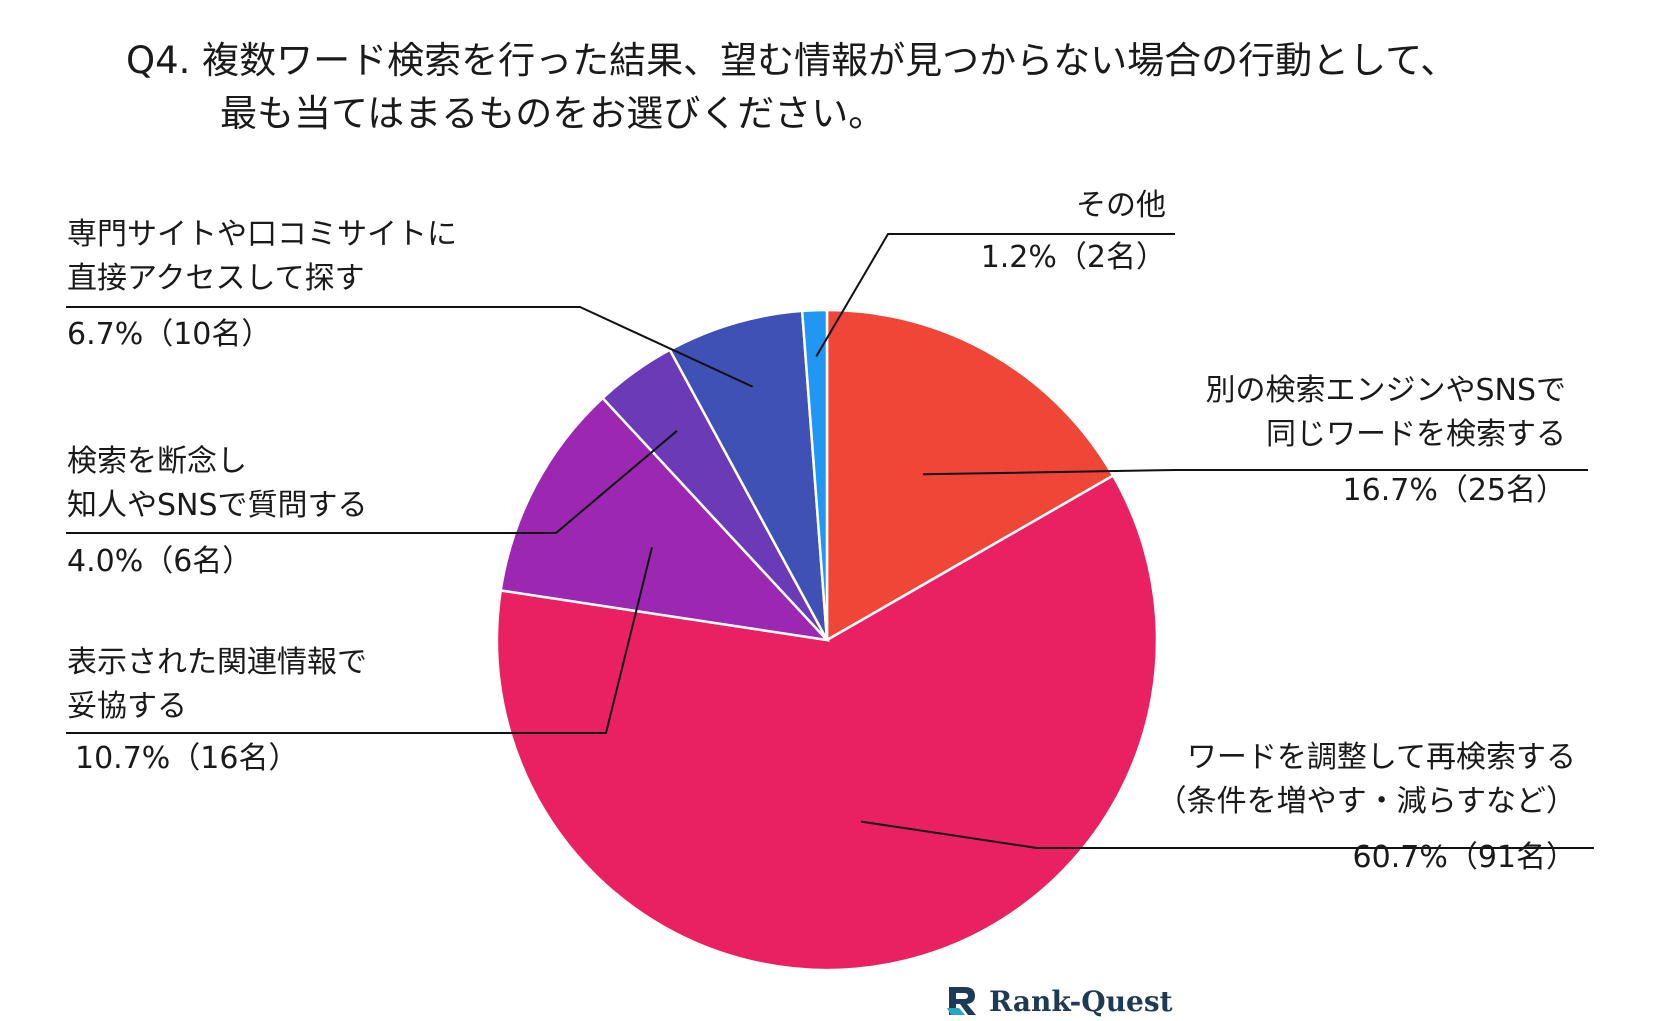  Describe the element at coordinates (1073, 232) in the screenshot. I see `slice-label-other: その他 1.2%（2名）` at that location.